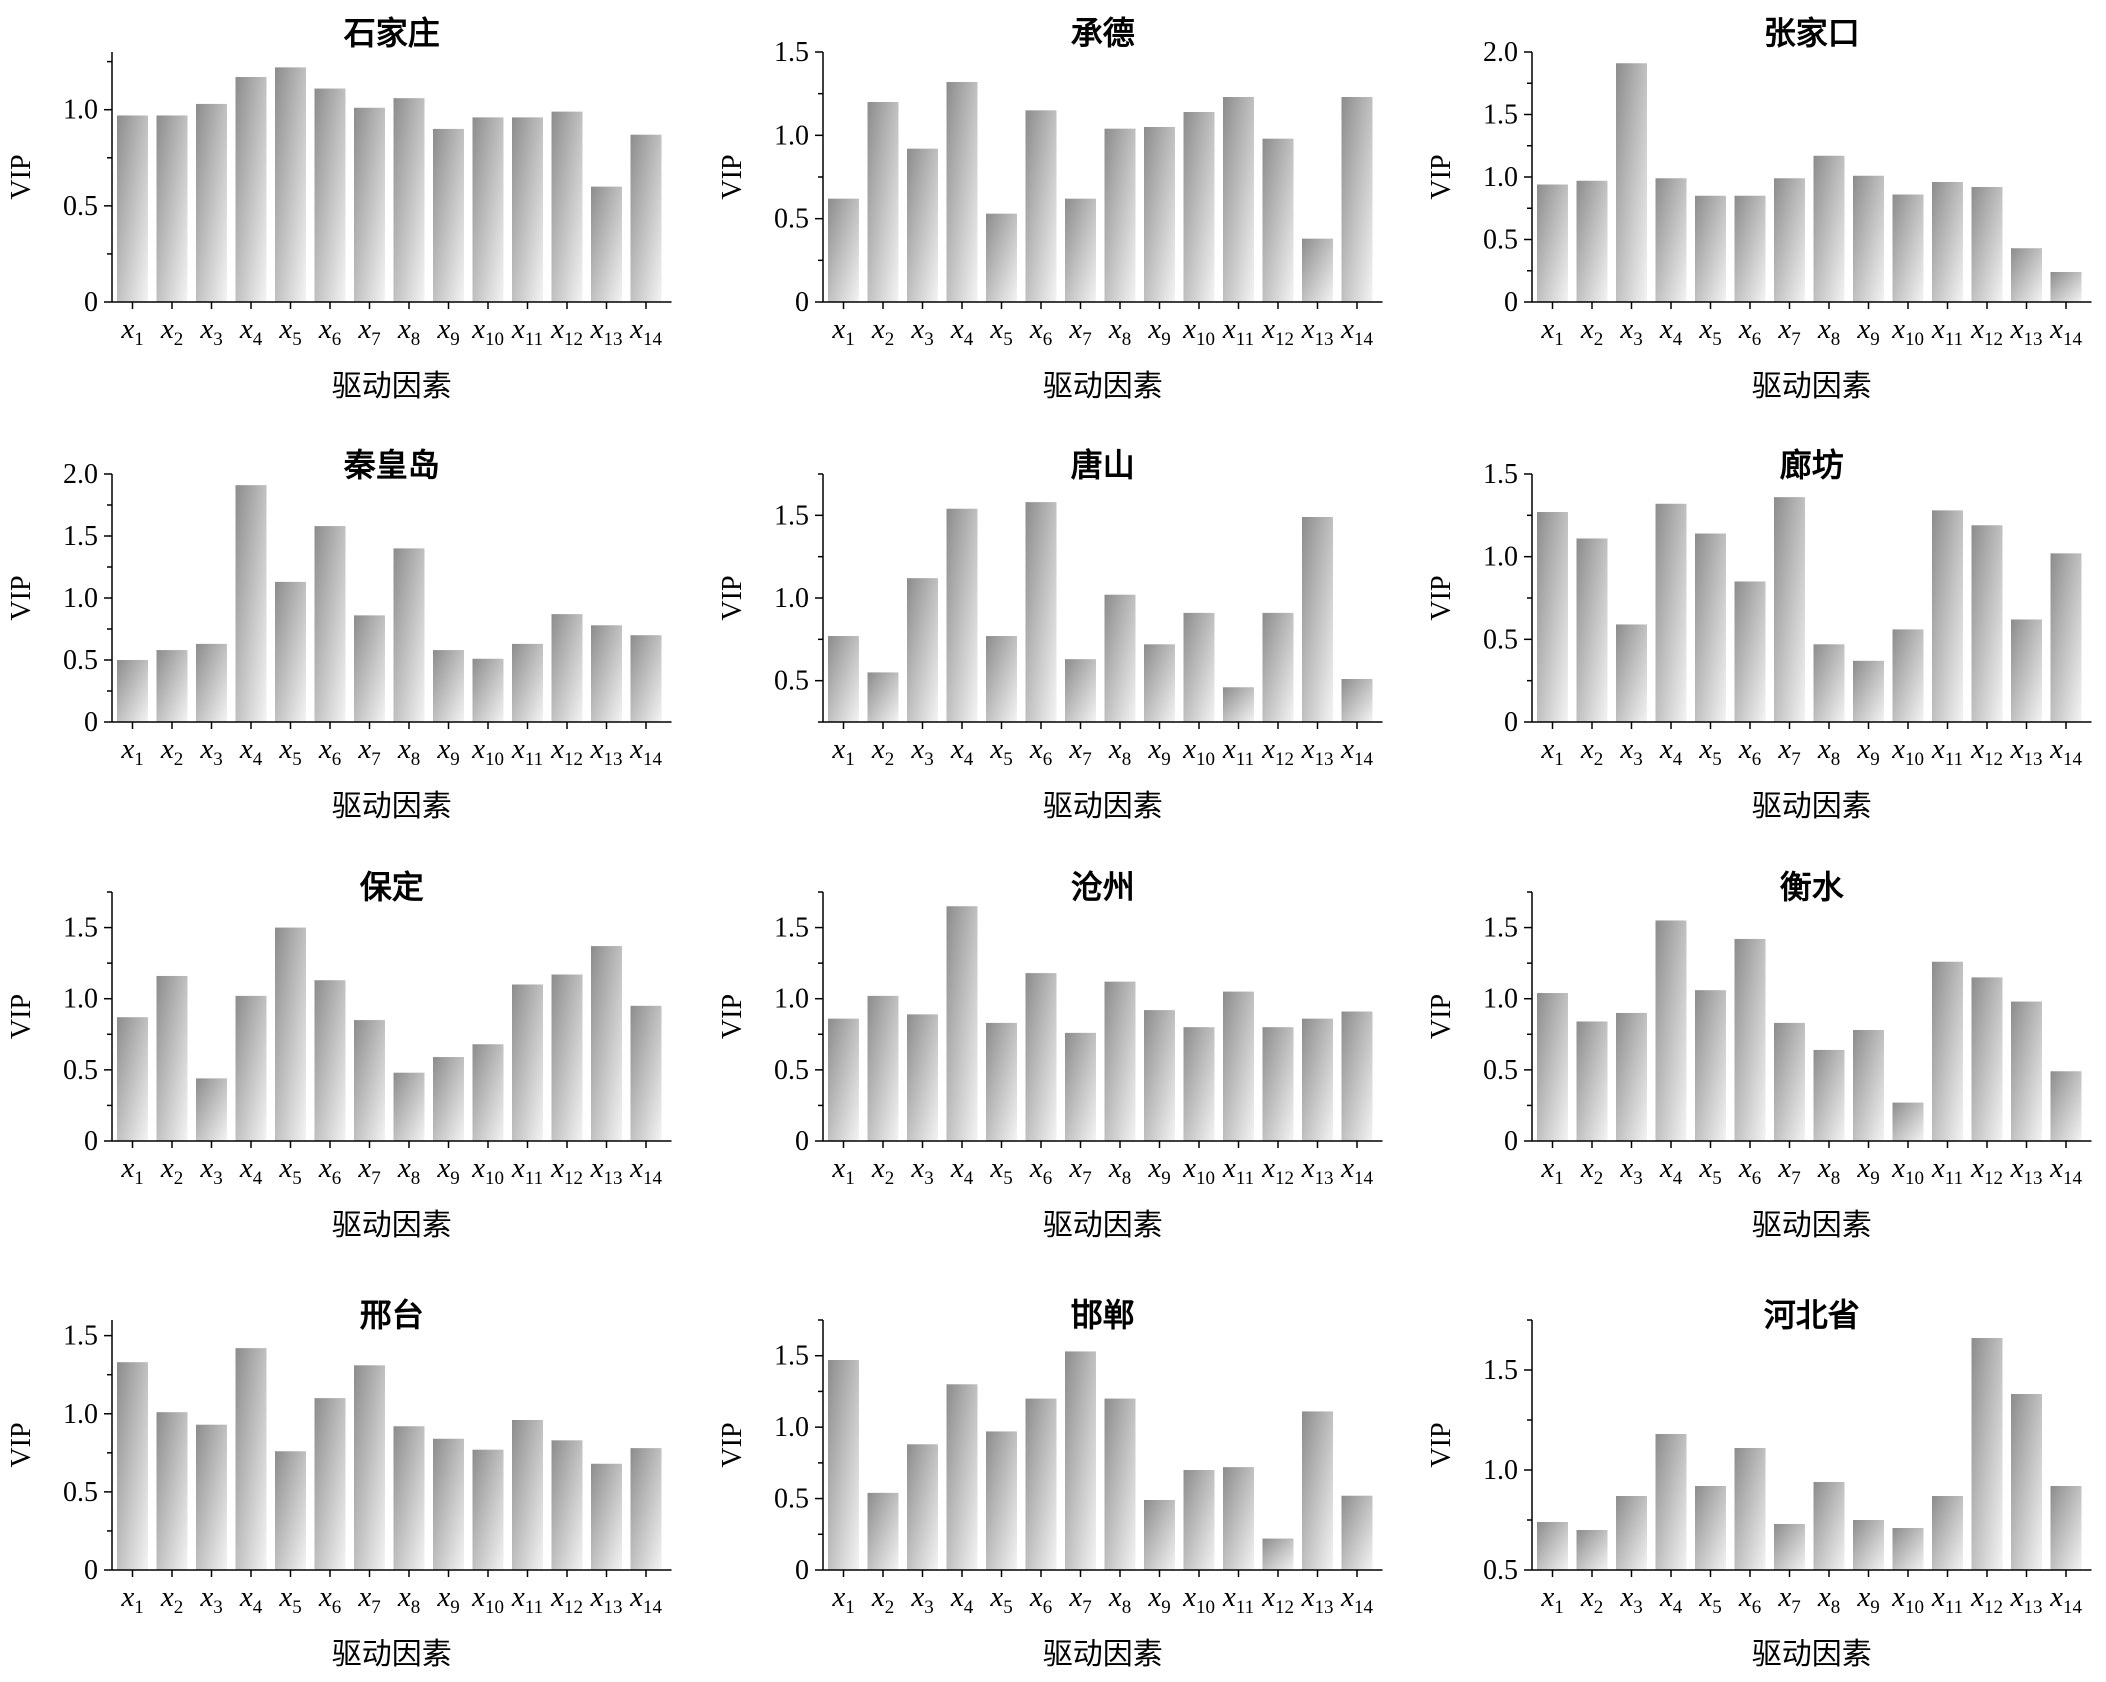 The image size is (2106, 1682). What do you see at coordinates (1867, 751) in the screenshot?
I see `x-tick-label: x9` at bounding box center [1867, 751].